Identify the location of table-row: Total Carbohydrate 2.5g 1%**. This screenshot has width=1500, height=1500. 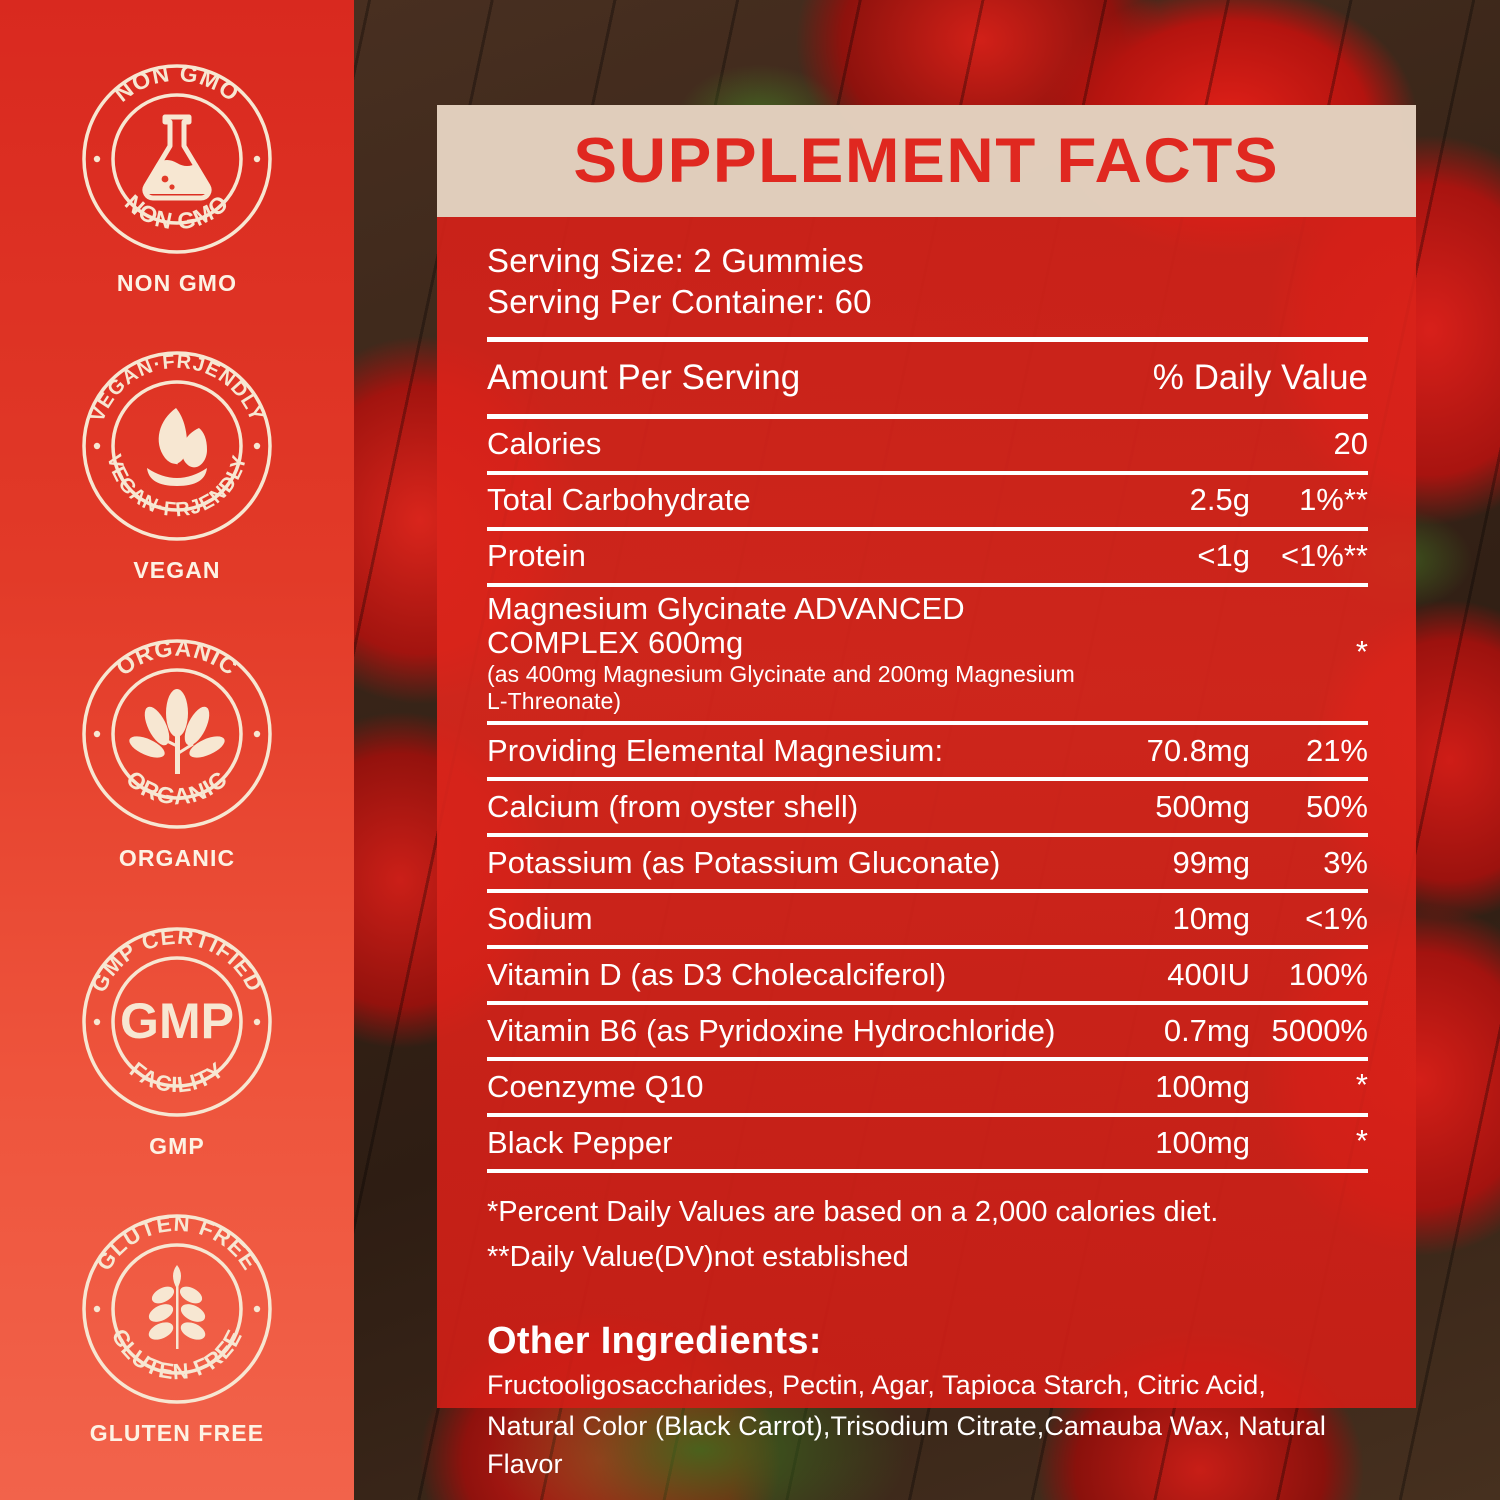
(927, 503).